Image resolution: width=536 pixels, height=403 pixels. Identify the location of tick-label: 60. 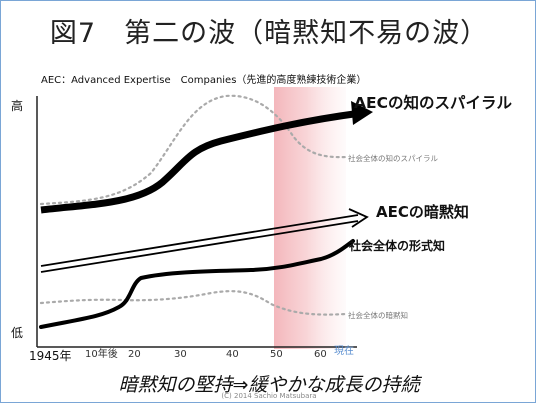
(320, 354).